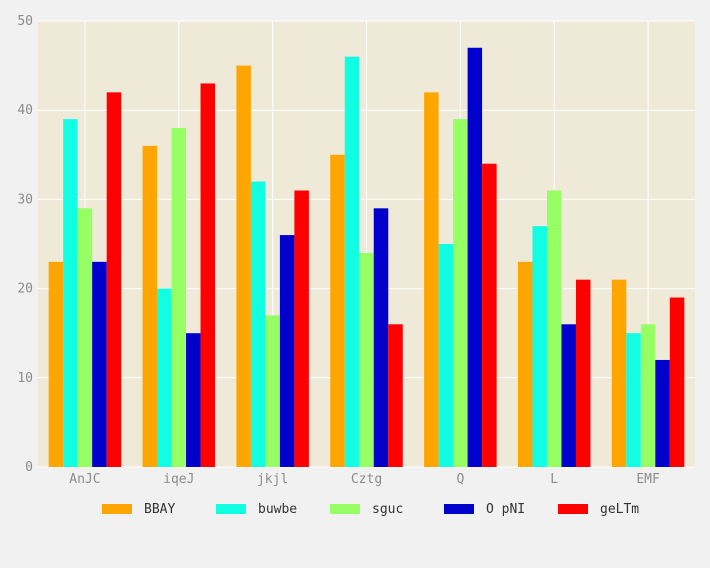 This screenshot has width=710, height=568. Describe the element at coordinates (554, 329) in the screenshot. I see `bar-sguc-L` at that location.